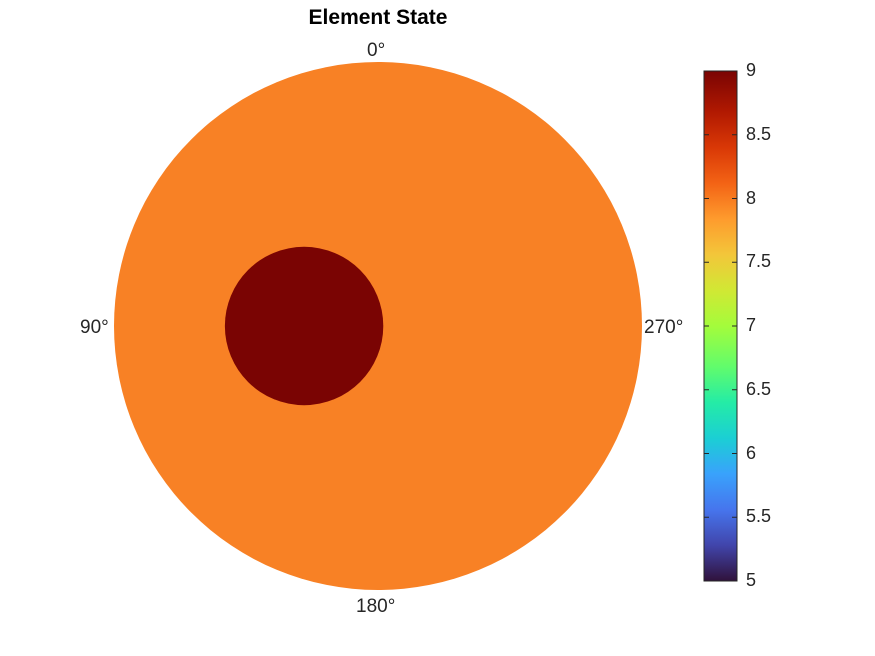 This screenshot has height=656, width=875. I want to click on colorbar-tick-label: 6, so click(751, 452).